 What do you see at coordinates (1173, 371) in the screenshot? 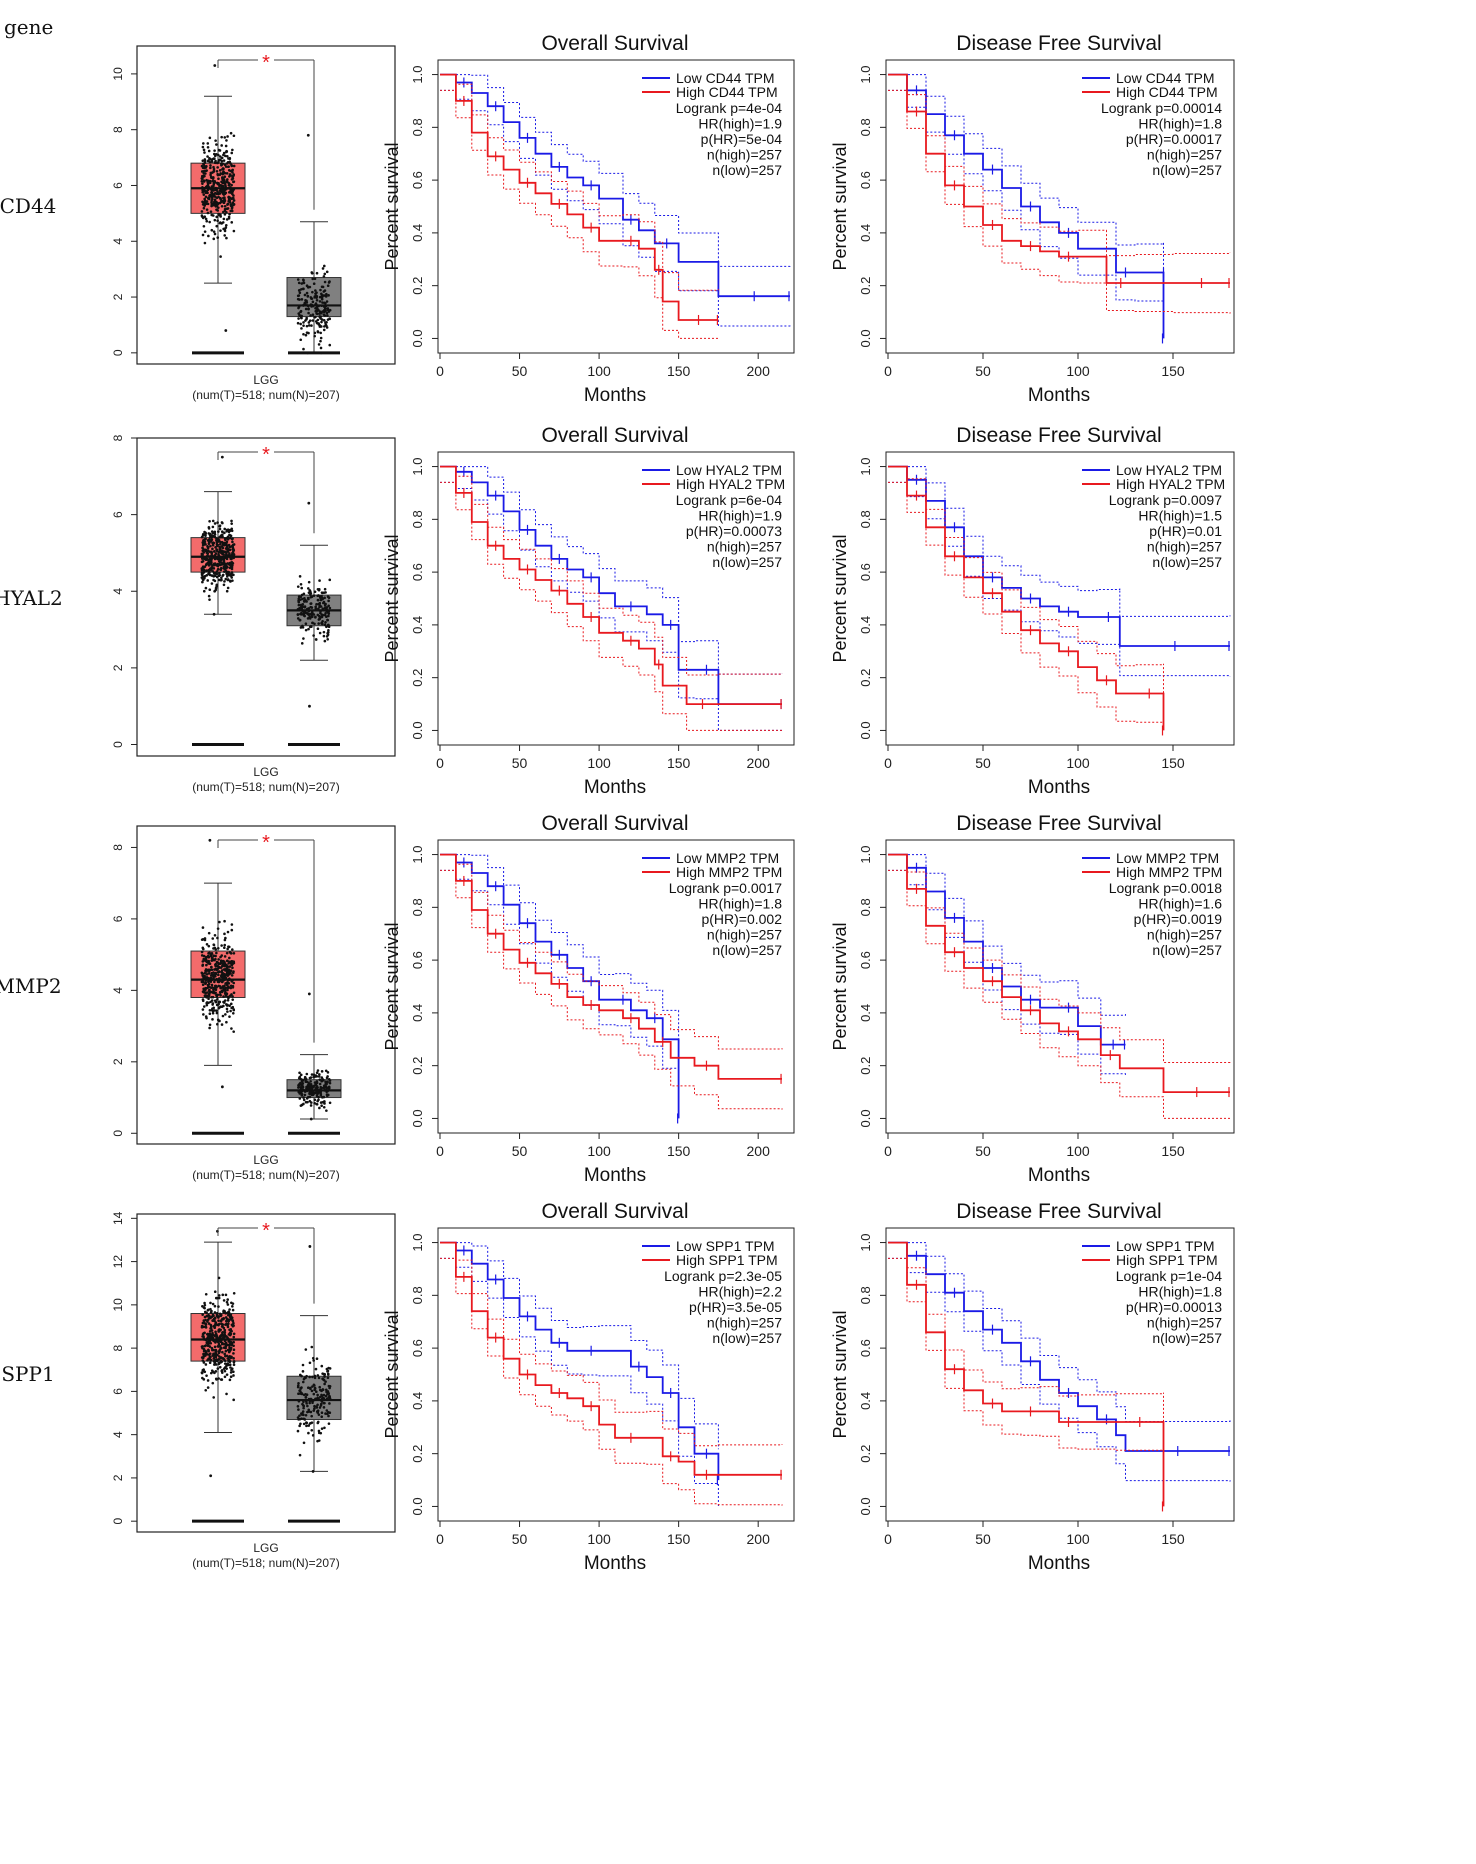
I see `x-tick-label: 150` at bounding box center [1173, 371].